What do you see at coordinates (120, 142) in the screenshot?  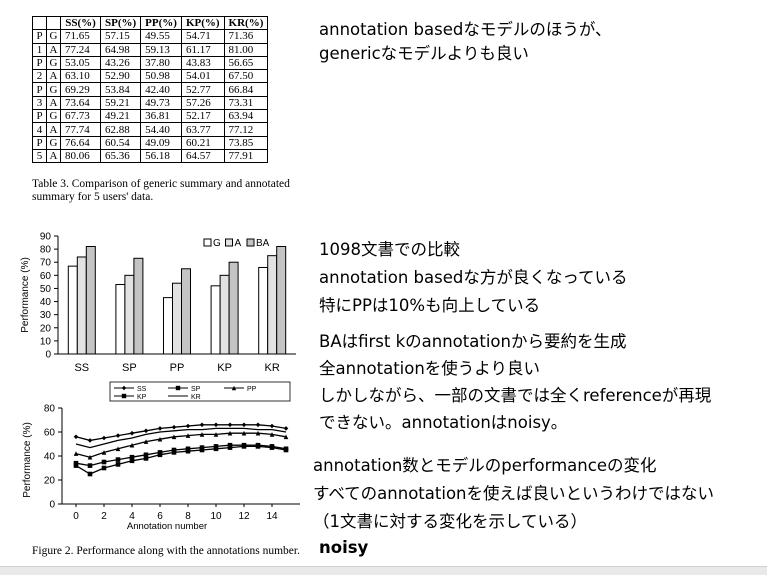 I see `table-cell: 60.54` at bounding box center [120, 142].